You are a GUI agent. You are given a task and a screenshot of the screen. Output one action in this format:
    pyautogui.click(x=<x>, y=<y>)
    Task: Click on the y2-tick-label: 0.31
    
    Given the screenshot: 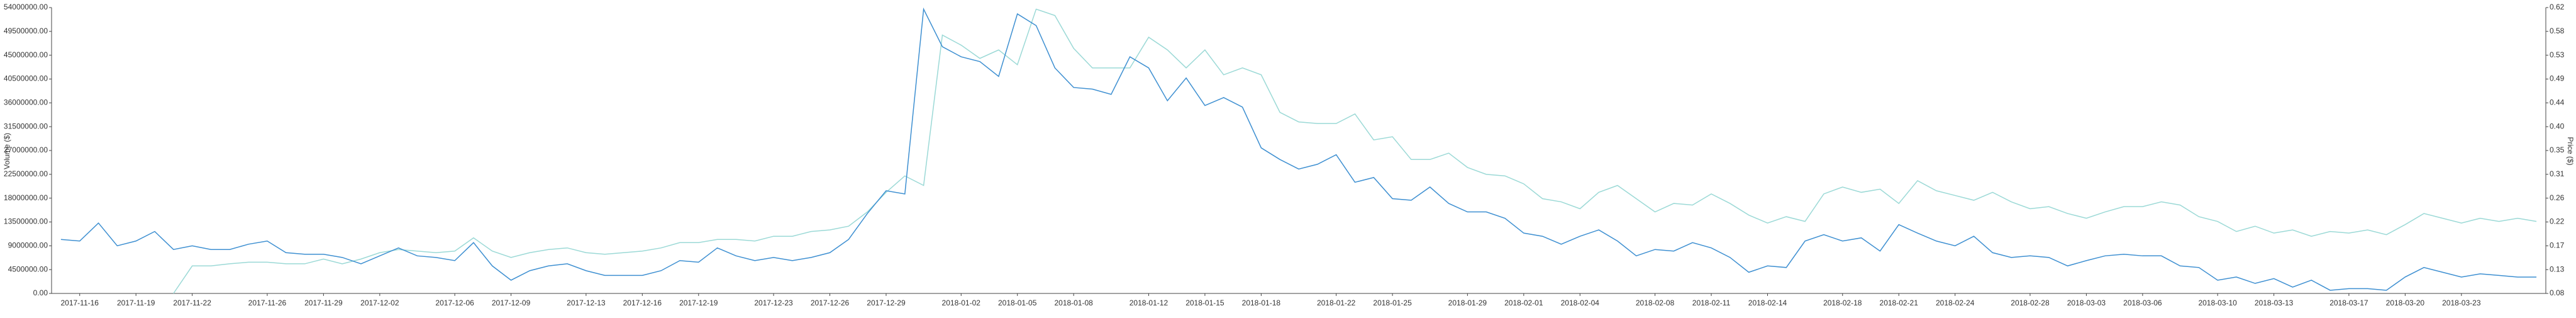 What is the action you would take?
    pyautogui.click(x=2557, y=173)
    